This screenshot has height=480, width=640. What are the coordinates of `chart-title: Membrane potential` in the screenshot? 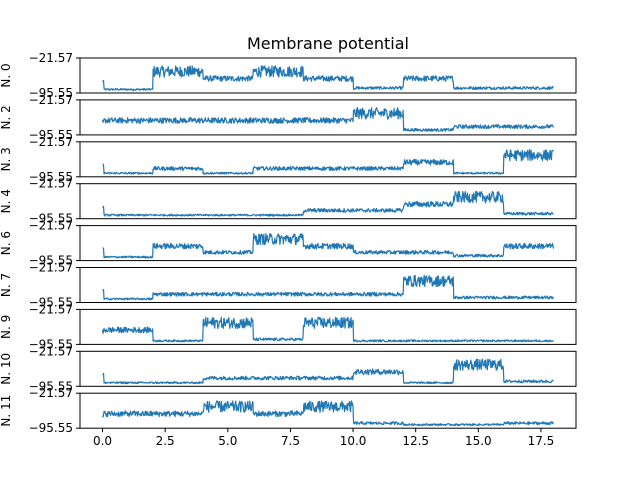 It's located at (328, 43).